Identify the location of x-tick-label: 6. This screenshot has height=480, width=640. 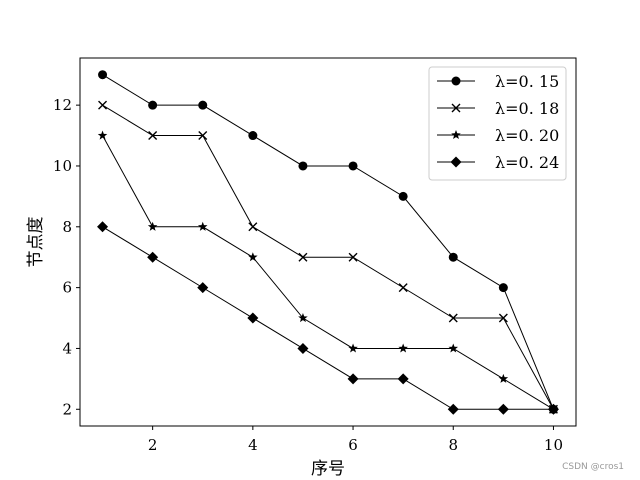
(353, 445).